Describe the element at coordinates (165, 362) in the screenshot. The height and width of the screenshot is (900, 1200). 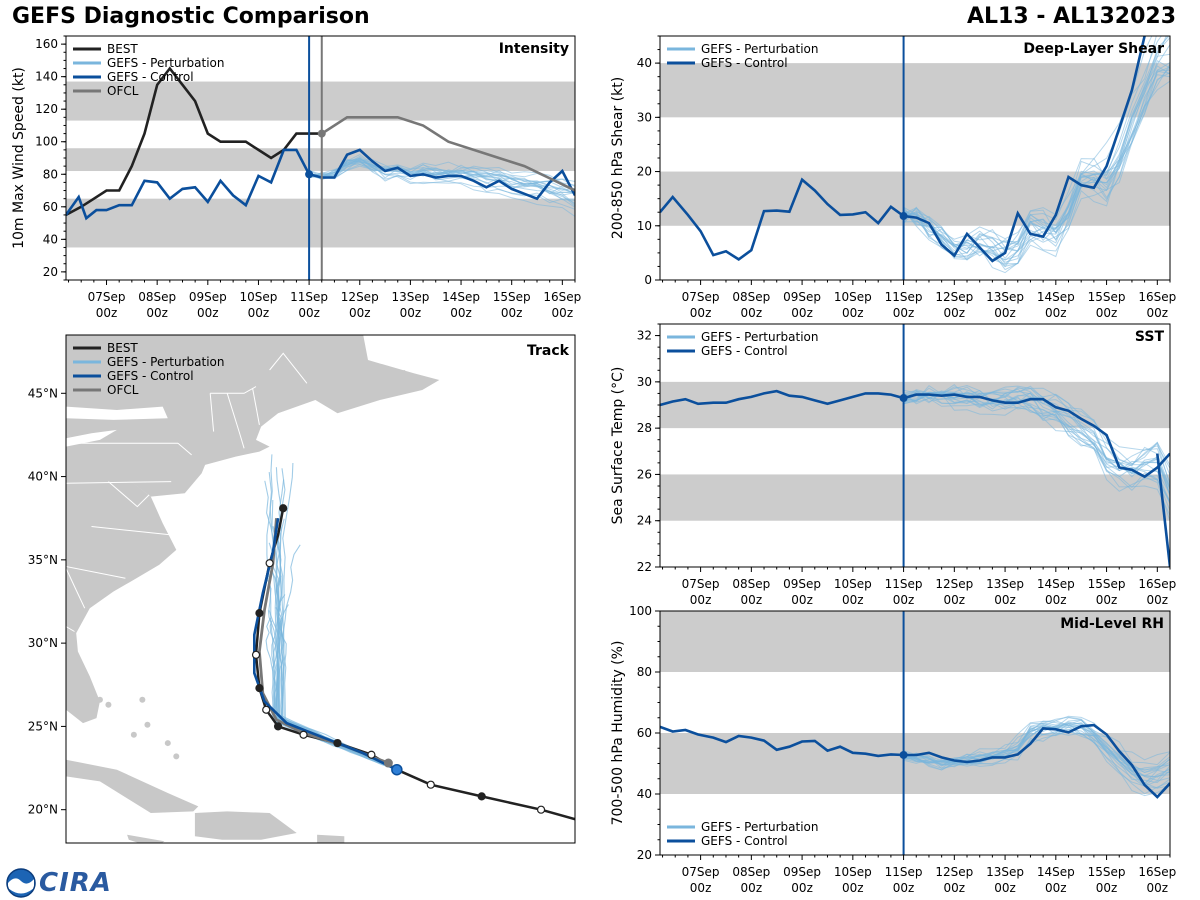
I see `track-legend-label: GEFS - Perturbation` at that location.